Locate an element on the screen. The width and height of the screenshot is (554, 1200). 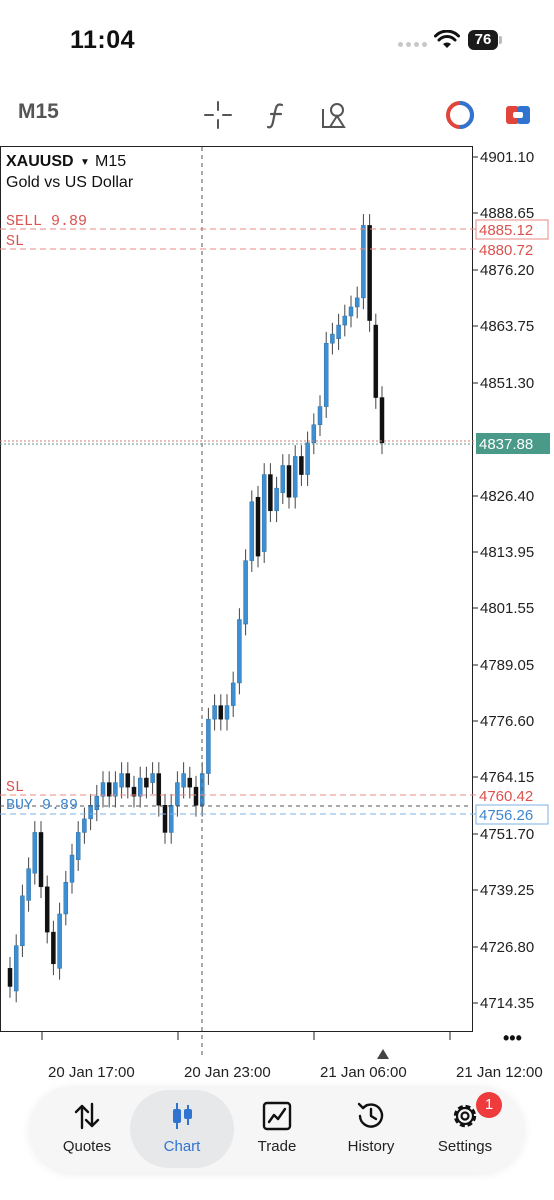
nav-item-history: History is located at coordinates (371, 1129).